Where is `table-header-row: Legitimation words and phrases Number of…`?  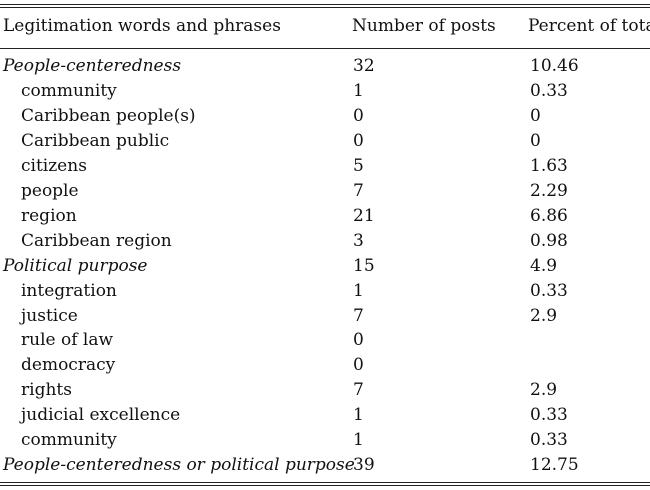 table-header-row: Legitimation words and phrases Number of… is located at coordinates (325, 26).